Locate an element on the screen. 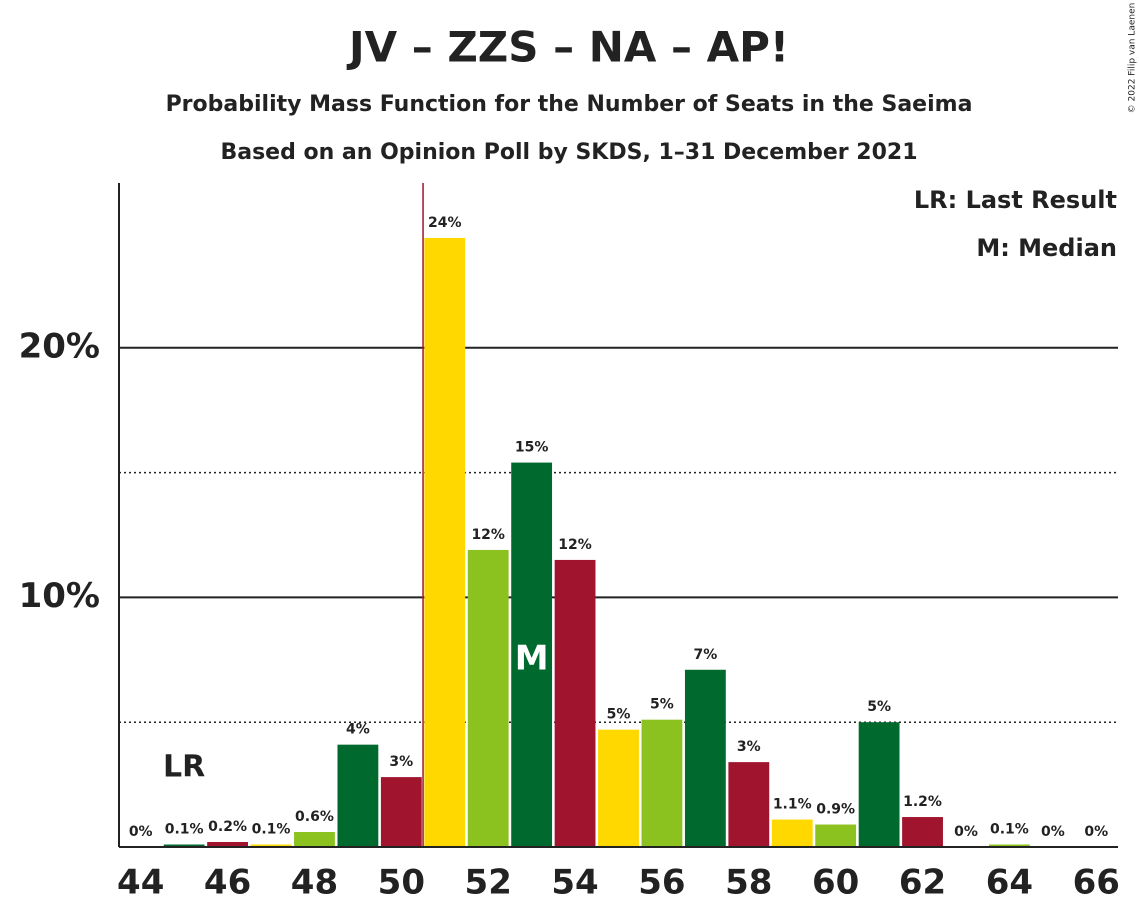 This screenshot has height=924, width=1139. x-tick-label: 64 is located at coordinates (1009, 883).